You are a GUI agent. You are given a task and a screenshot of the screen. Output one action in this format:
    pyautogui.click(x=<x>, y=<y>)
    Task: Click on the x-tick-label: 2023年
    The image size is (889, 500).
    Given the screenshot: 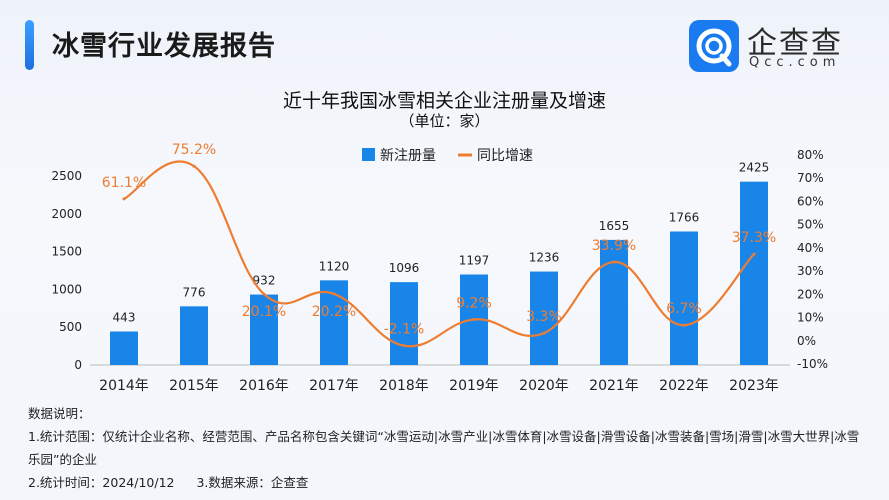 What is the action you would take?
    pyautogui.click(x=754, y=386)
    